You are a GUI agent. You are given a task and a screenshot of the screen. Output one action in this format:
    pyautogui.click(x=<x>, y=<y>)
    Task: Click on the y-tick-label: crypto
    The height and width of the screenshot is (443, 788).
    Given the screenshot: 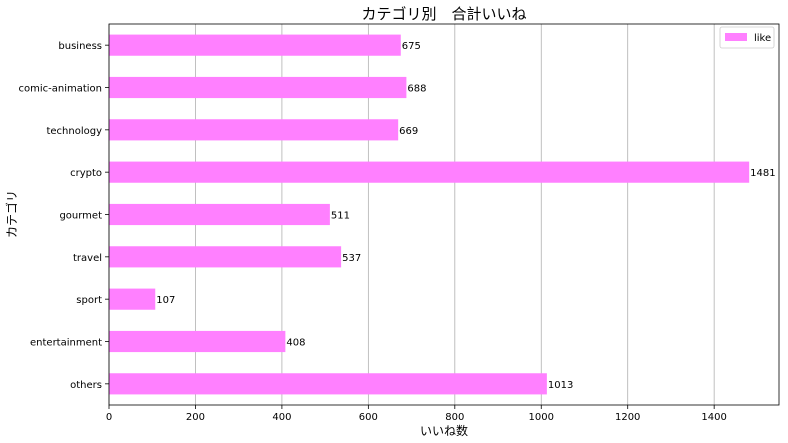 What is the action you would take?
    pyautogui.click(x=86, y=173)
    